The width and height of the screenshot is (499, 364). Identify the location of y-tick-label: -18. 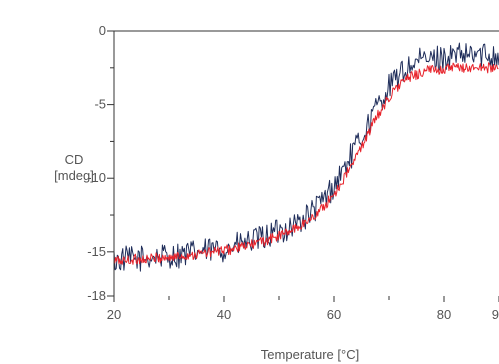
(96, 295).